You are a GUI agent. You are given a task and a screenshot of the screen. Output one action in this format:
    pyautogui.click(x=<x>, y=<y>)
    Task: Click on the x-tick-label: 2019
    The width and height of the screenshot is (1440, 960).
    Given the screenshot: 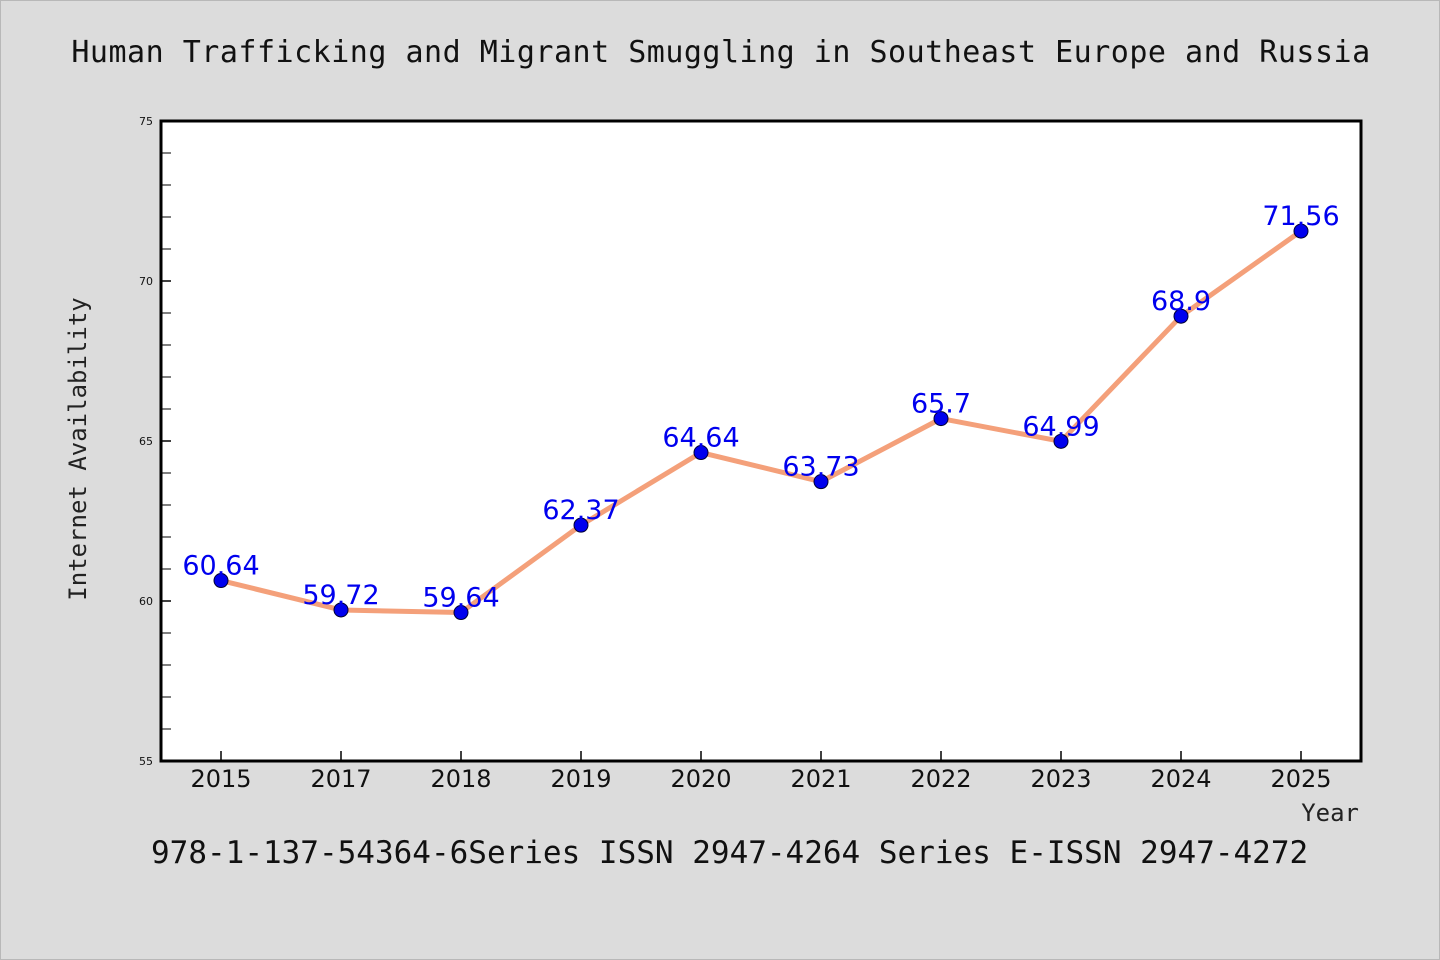 What is the action you would take?
    pyautogui.click(x=580, y=779)
    